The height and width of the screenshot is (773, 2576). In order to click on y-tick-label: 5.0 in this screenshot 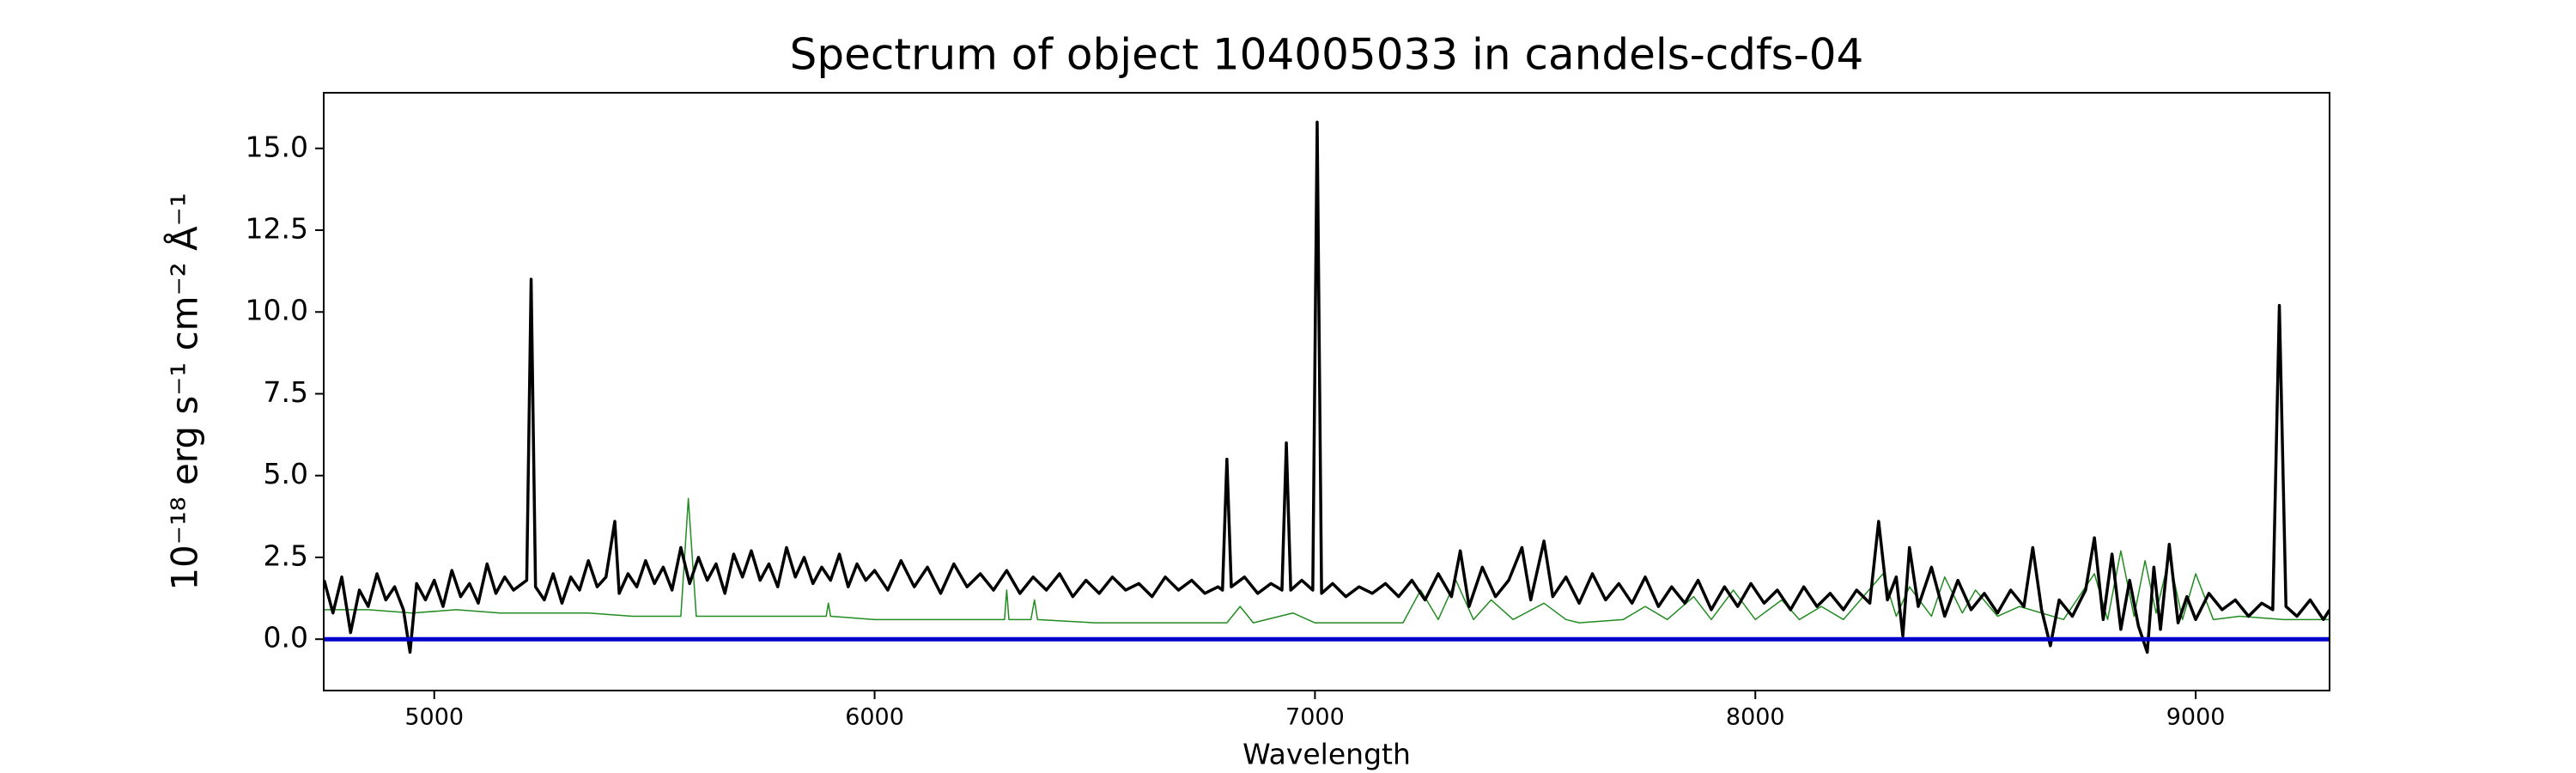, I will do `click(286, 473)`.